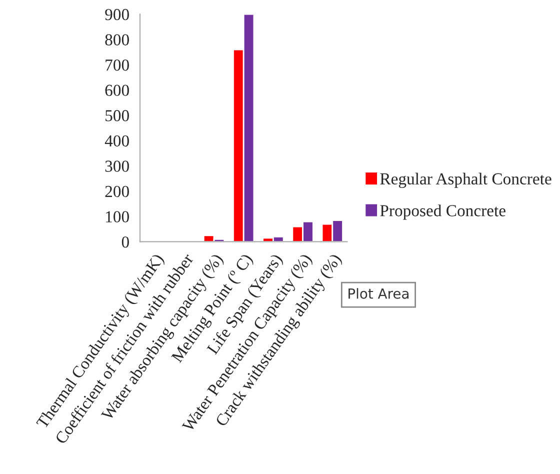 This screenshot has height=474, width=560. What do you see at coordinates (117, 166) in the screenshot?
I see `y-tick-label: 300` at bounding box center [117, 166].